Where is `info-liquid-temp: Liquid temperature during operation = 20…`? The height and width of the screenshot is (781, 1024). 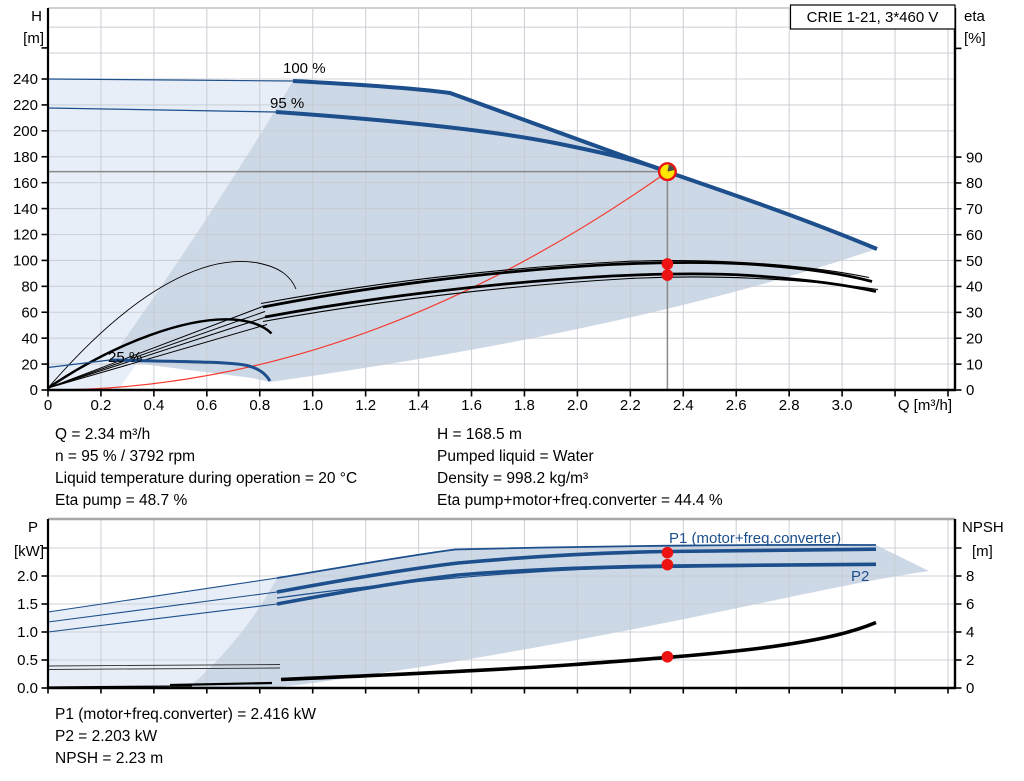
info-liquid-temp: Liquid temperature during operation = 20… is located at coordinates (206, 478).